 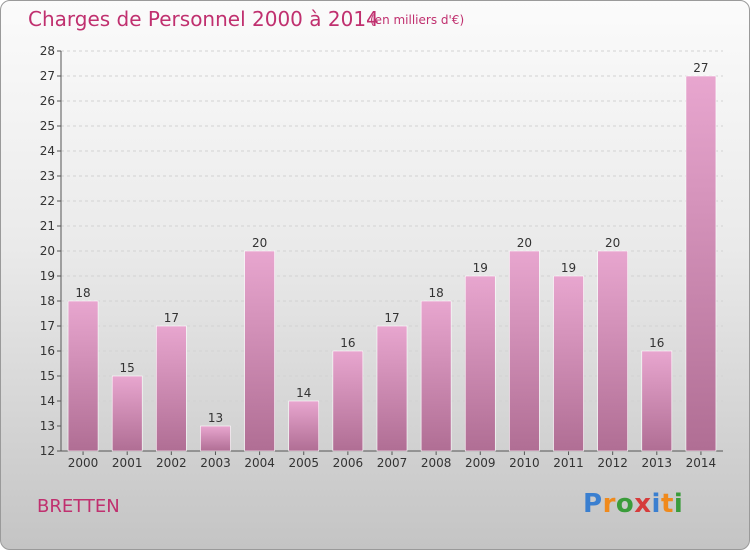 I want to click on x-tick-label: 2012, so click(x=612, y=463).